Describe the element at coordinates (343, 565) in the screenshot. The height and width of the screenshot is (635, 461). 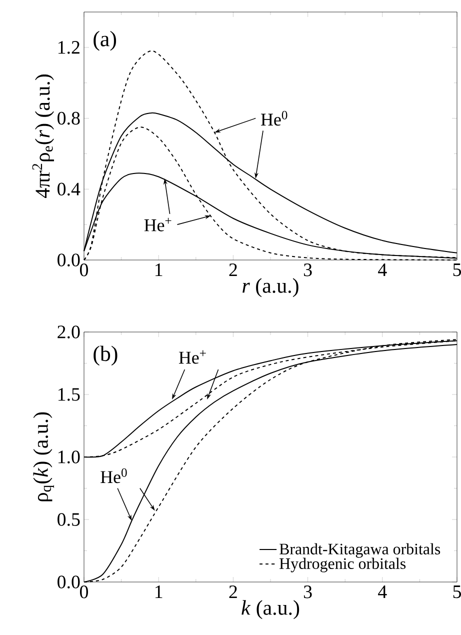
I see `legend-label: Hydrogenic orbitals` at that location.